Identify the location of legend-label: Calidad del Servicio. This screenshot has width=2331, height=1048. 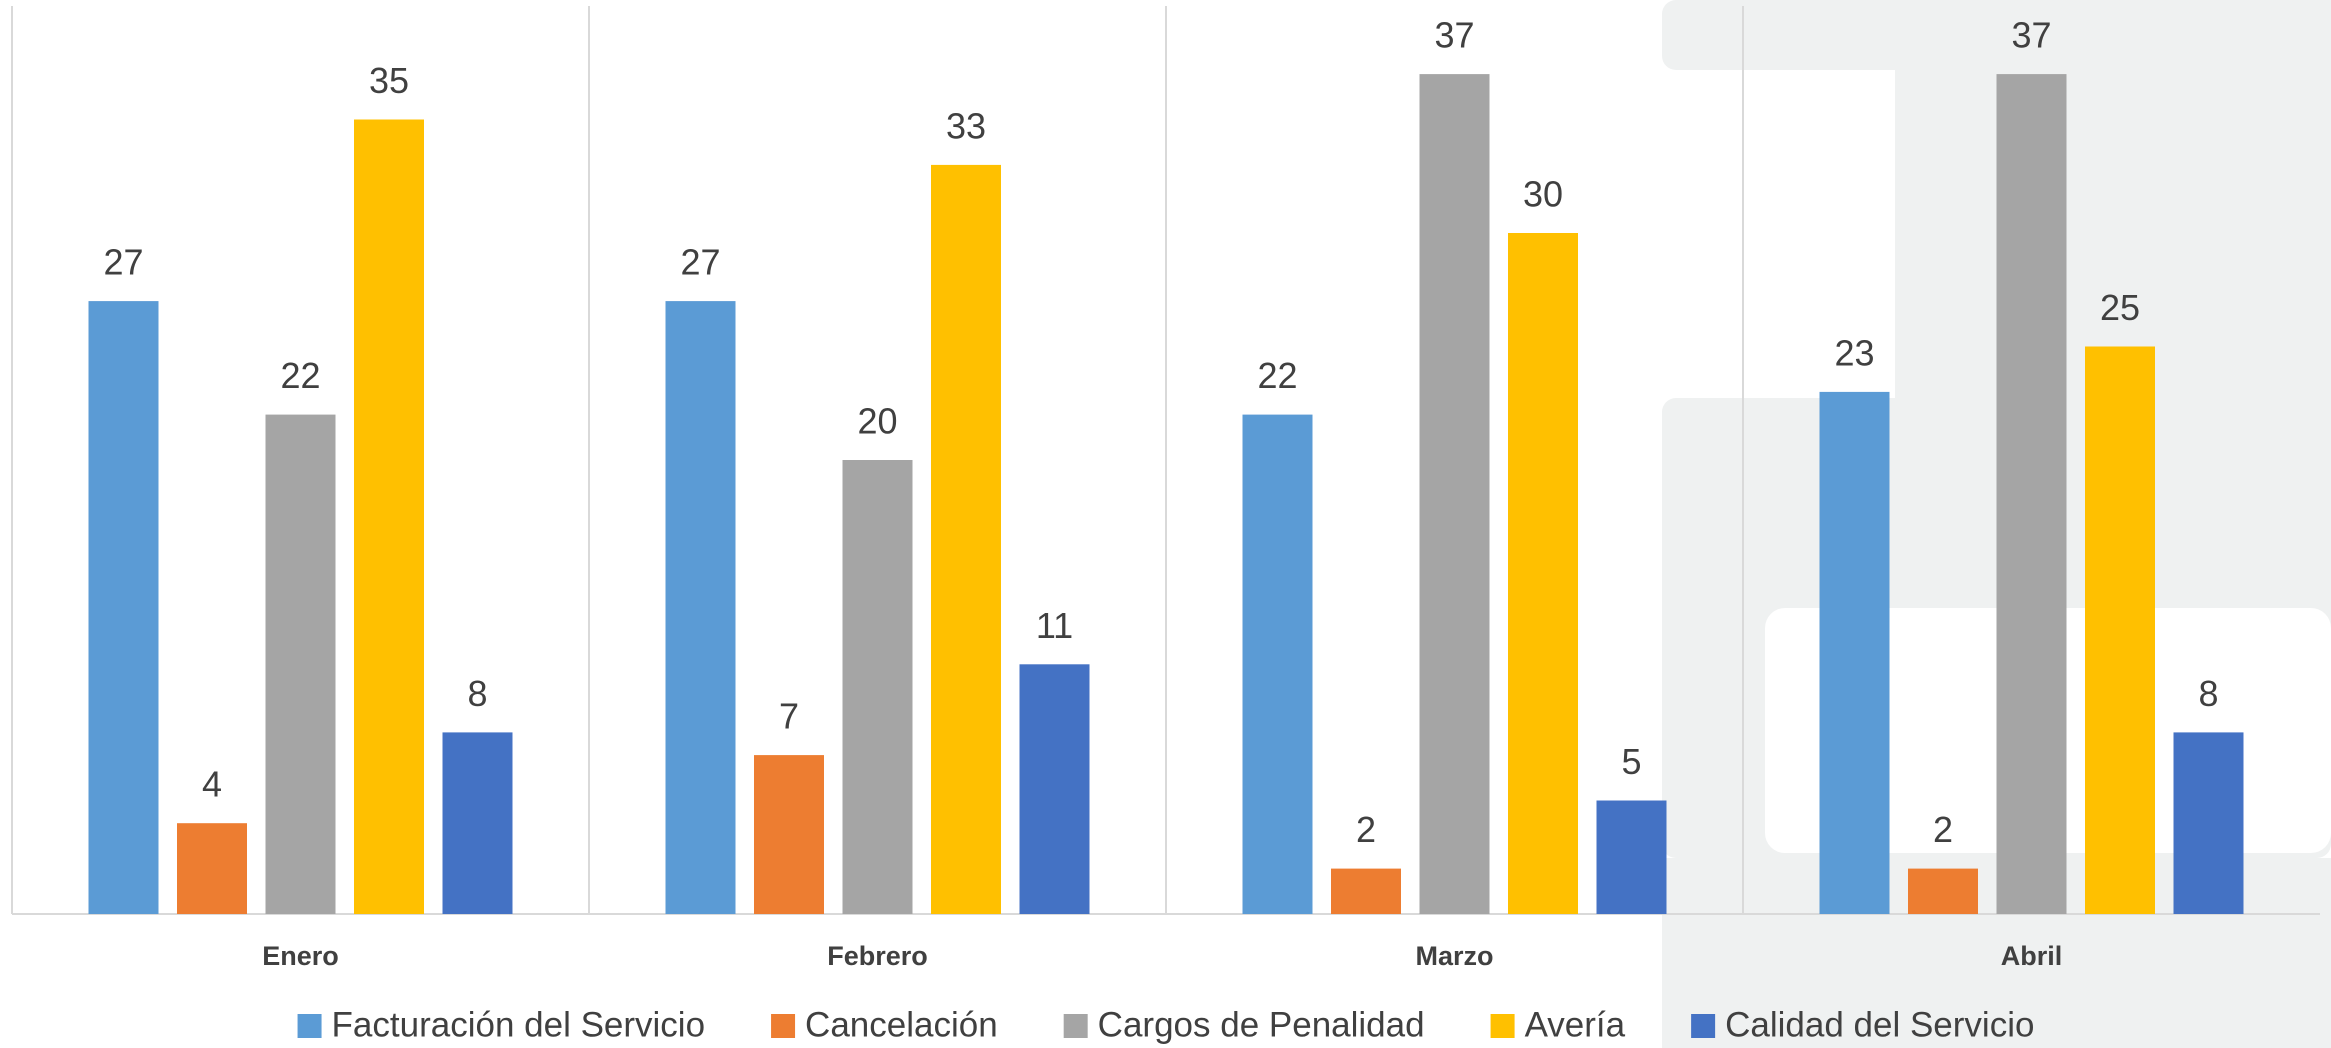
(1879, 1024).